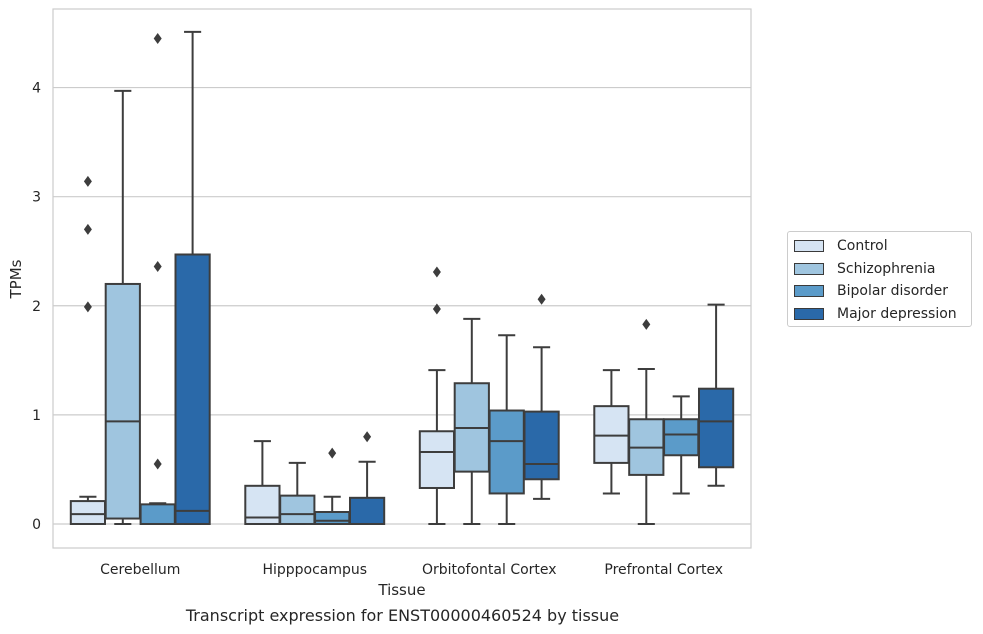 The height and width of the screenshot is (634, 983). What do you see at coordinates (897, 313) in the screenshot?
I see `legend-label: Major depression` at bounding box center [897, 313].